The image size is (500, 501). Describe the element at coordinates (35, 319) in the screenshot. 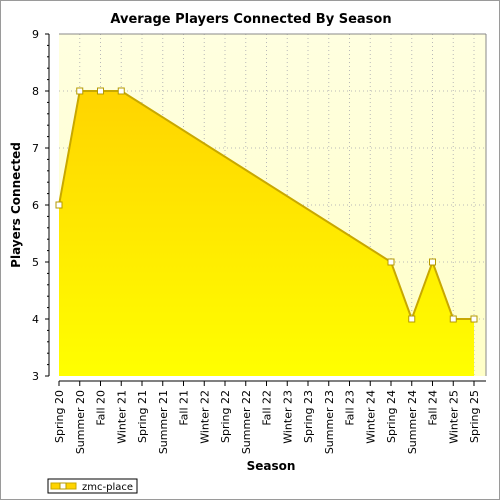

I see `y-tick-label: 4` at that location.